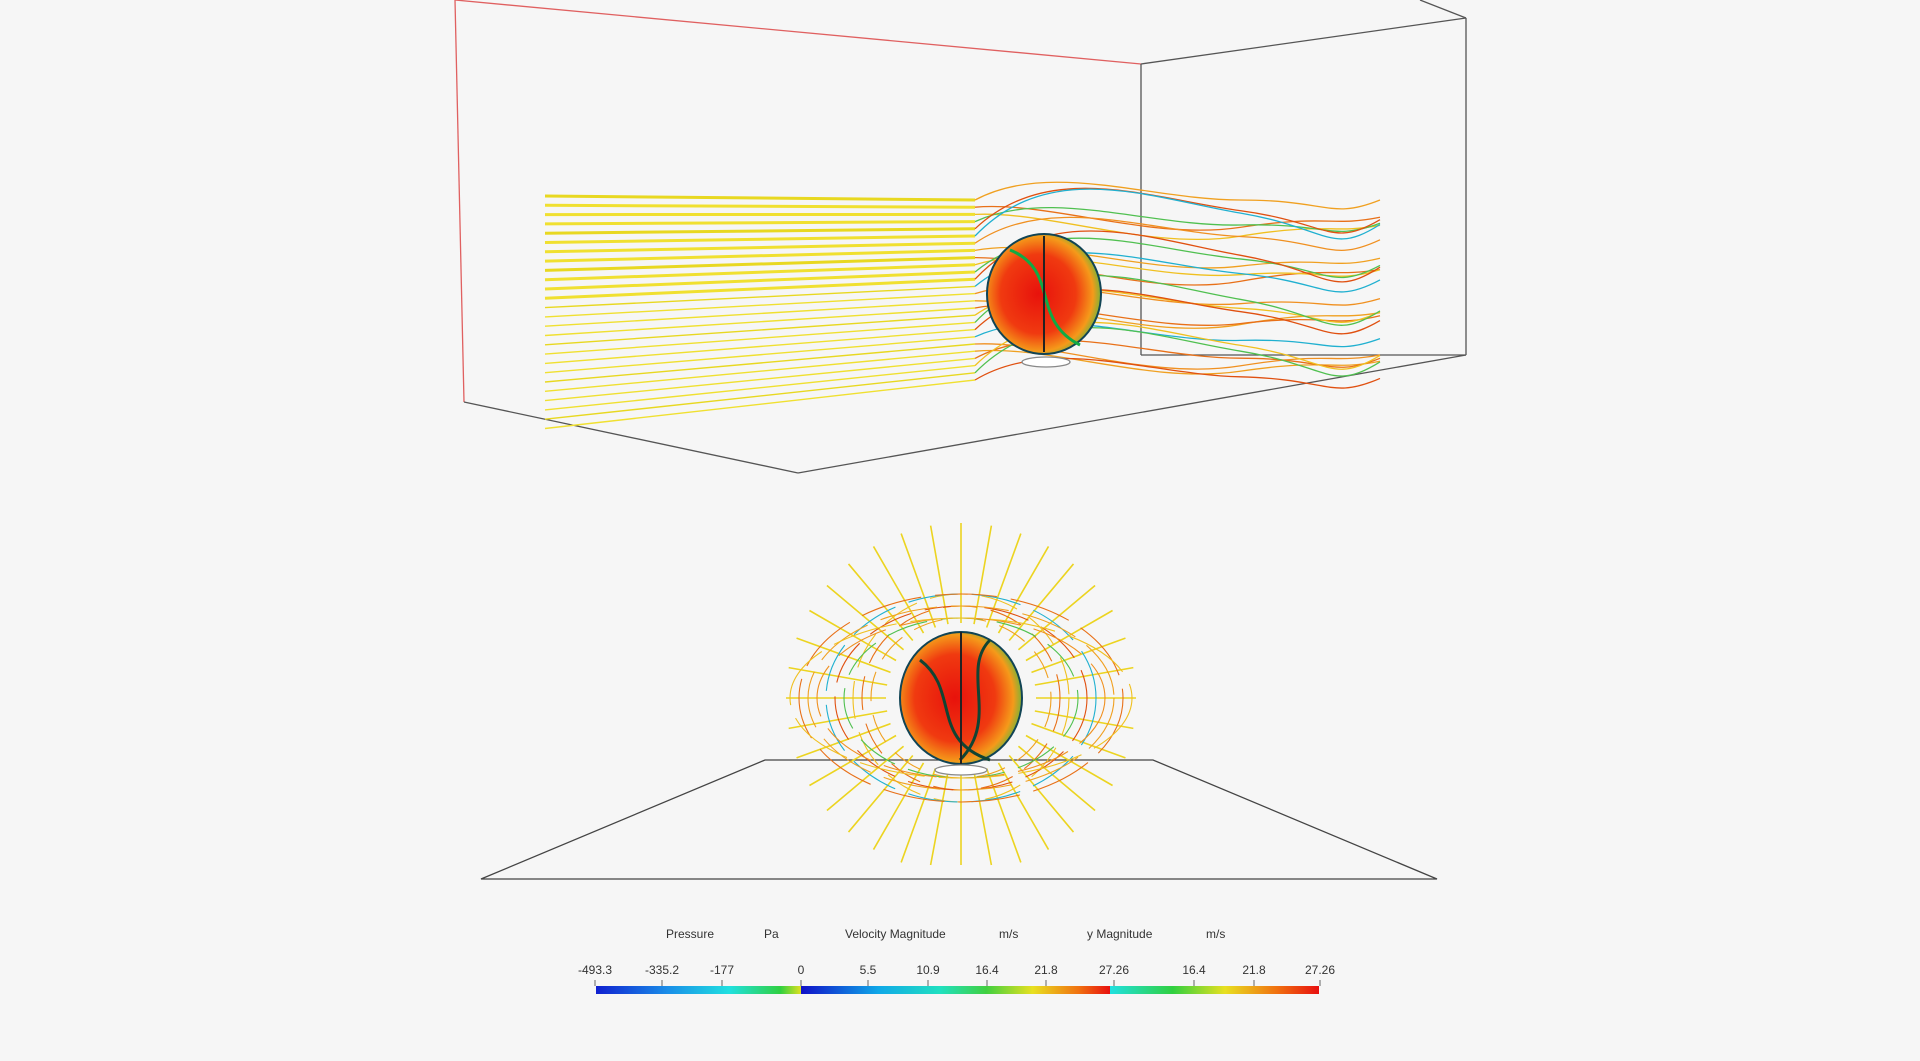 The width and height of the screenshot is (1920, 1061). What do you see at coordinates (595, 970) in the screenshot?
I see `tick-label: -493.3` at bounding box center [595, 970].